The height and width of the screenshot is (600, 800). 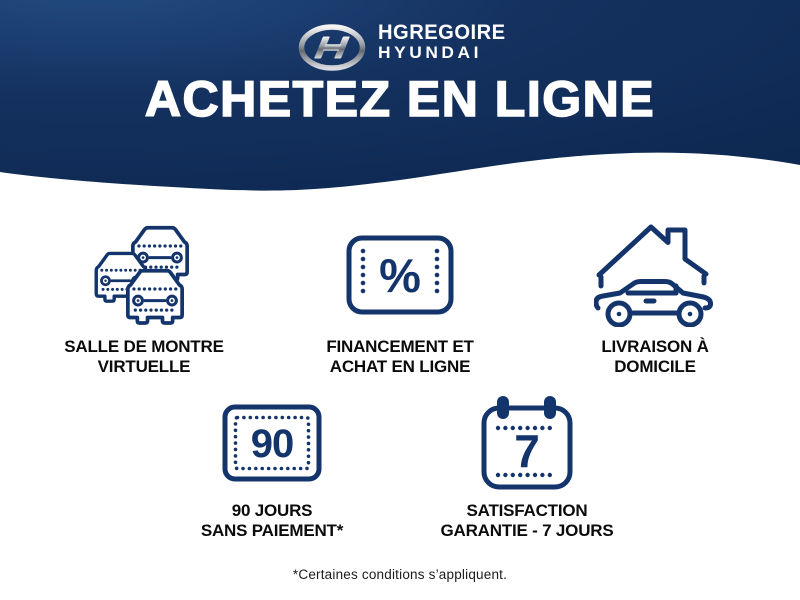 What do you see at coordinates (430, 52) in the screenshot?
I see `make-name: HYUNDAI` at bounding box center [430, 52].